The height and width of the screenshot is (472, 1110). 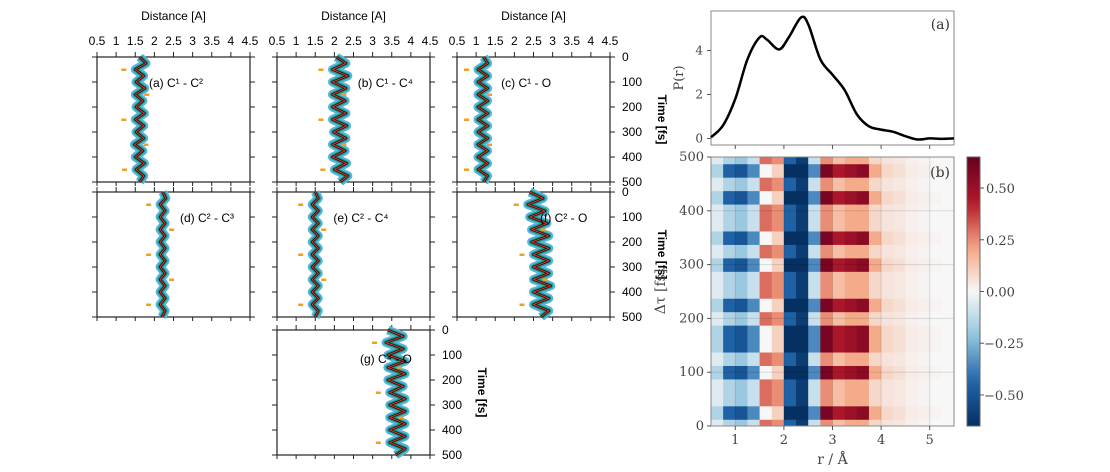 What do you see at coordinates (973, 291) in the screenshot?
I see `colorbar` at bounding box center [973, 291].